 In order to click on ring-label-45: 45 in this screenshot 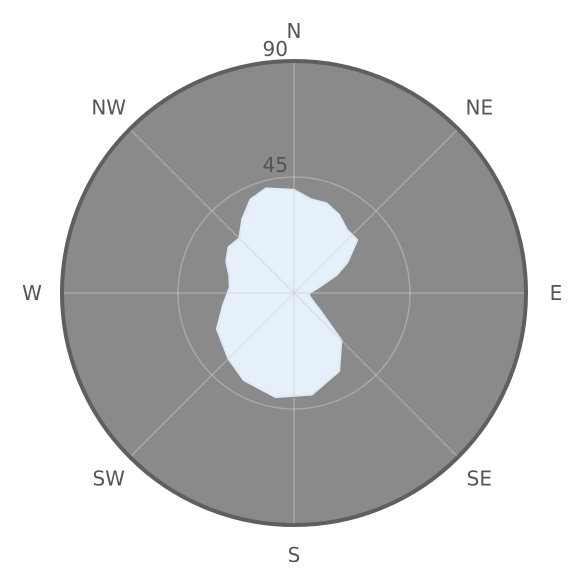, I will do `click(275, 165)`.